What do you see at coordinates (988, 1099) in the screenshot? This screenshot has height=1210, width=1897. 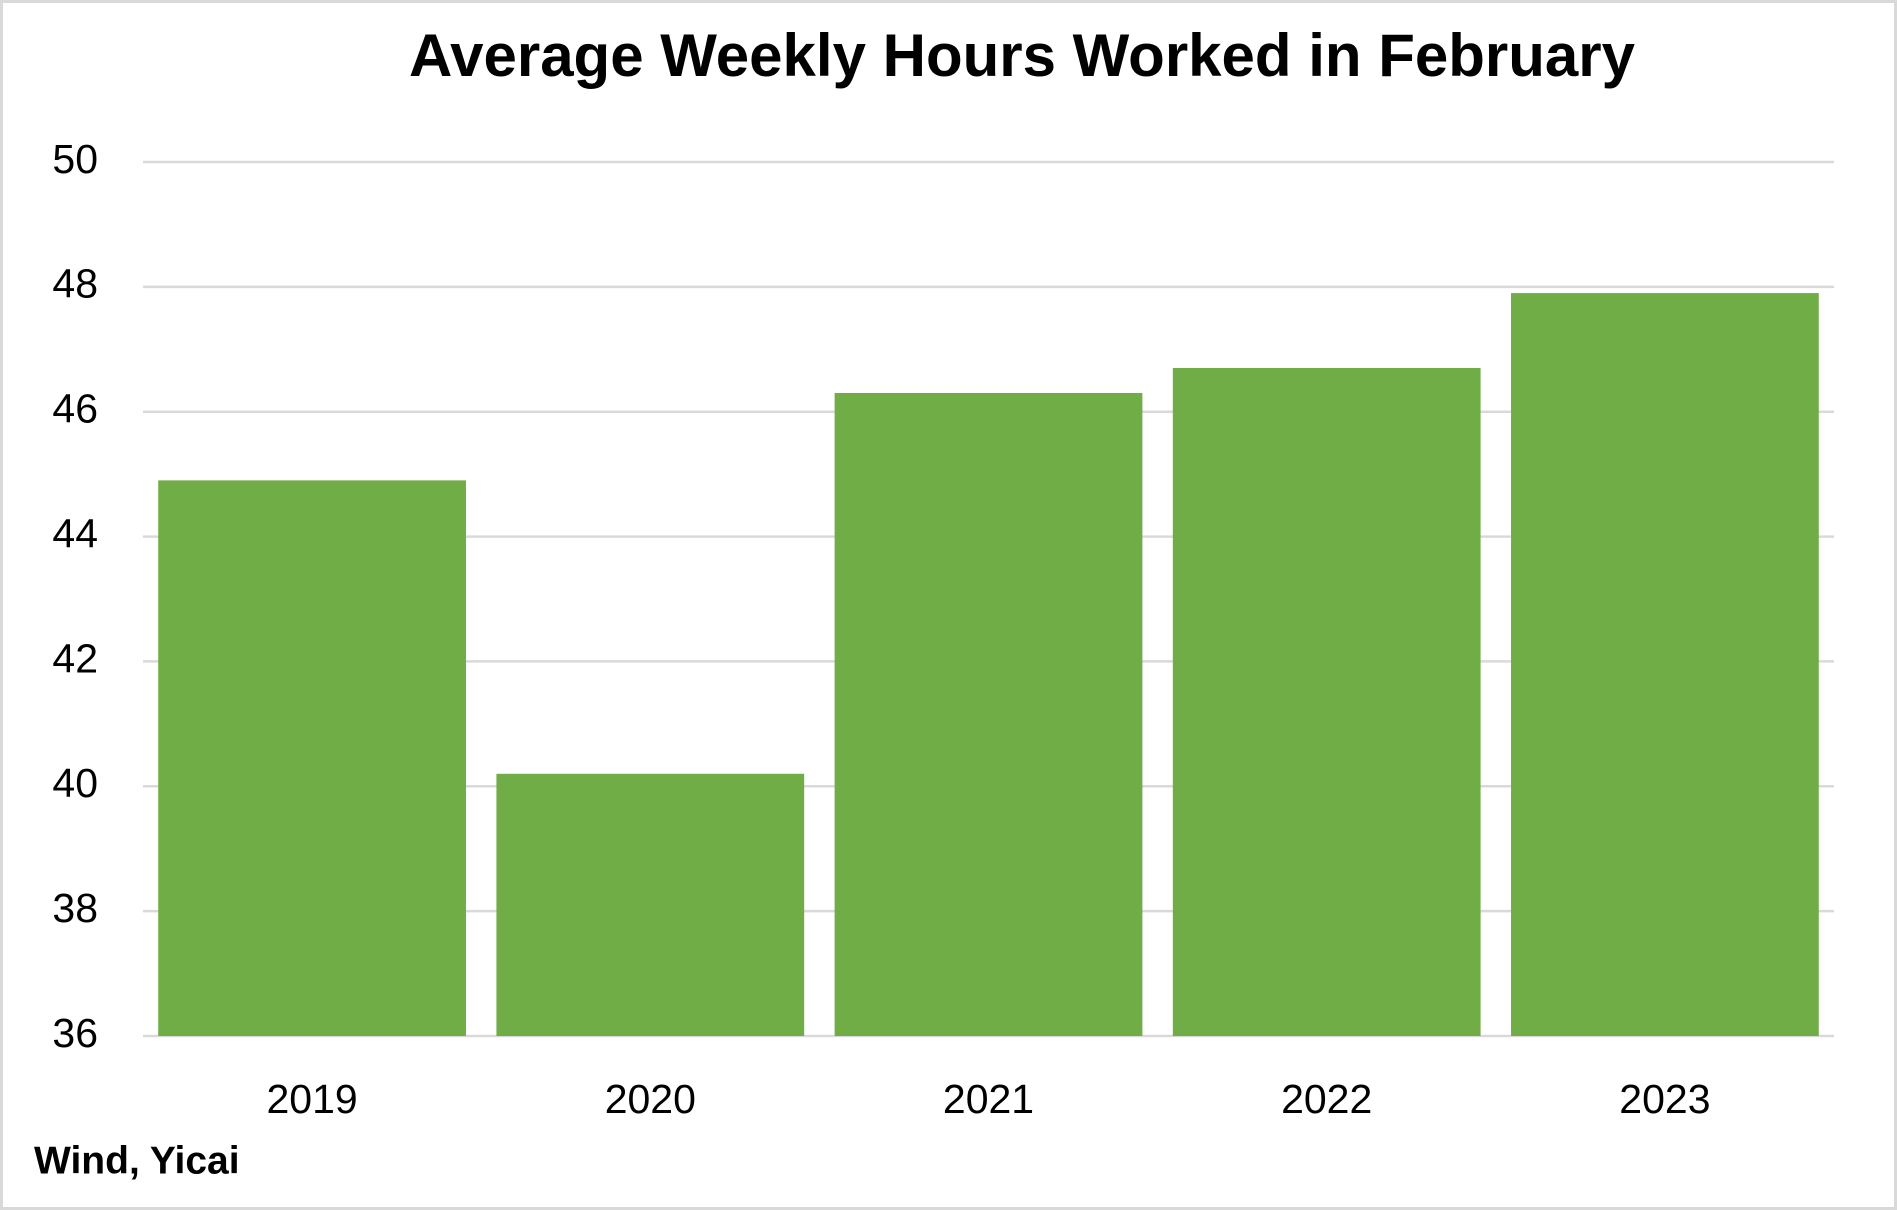 I see `x-tick-label: 2021` at bounding box center [988, 1099].